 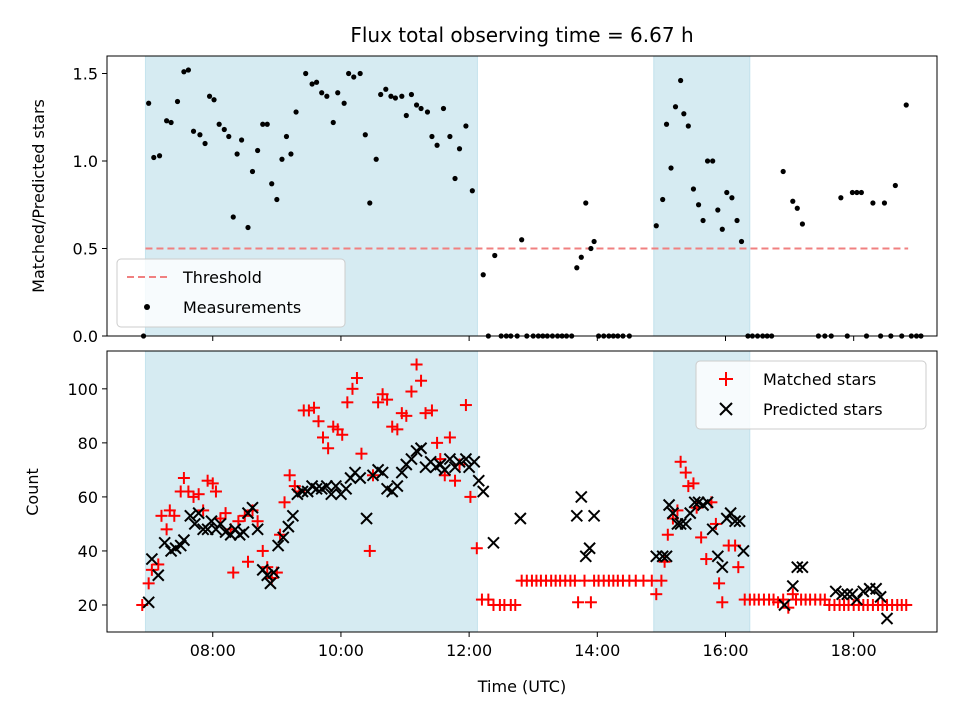 I want to click on threshold-legend-label: Threshold, so click(x=222, y=277).